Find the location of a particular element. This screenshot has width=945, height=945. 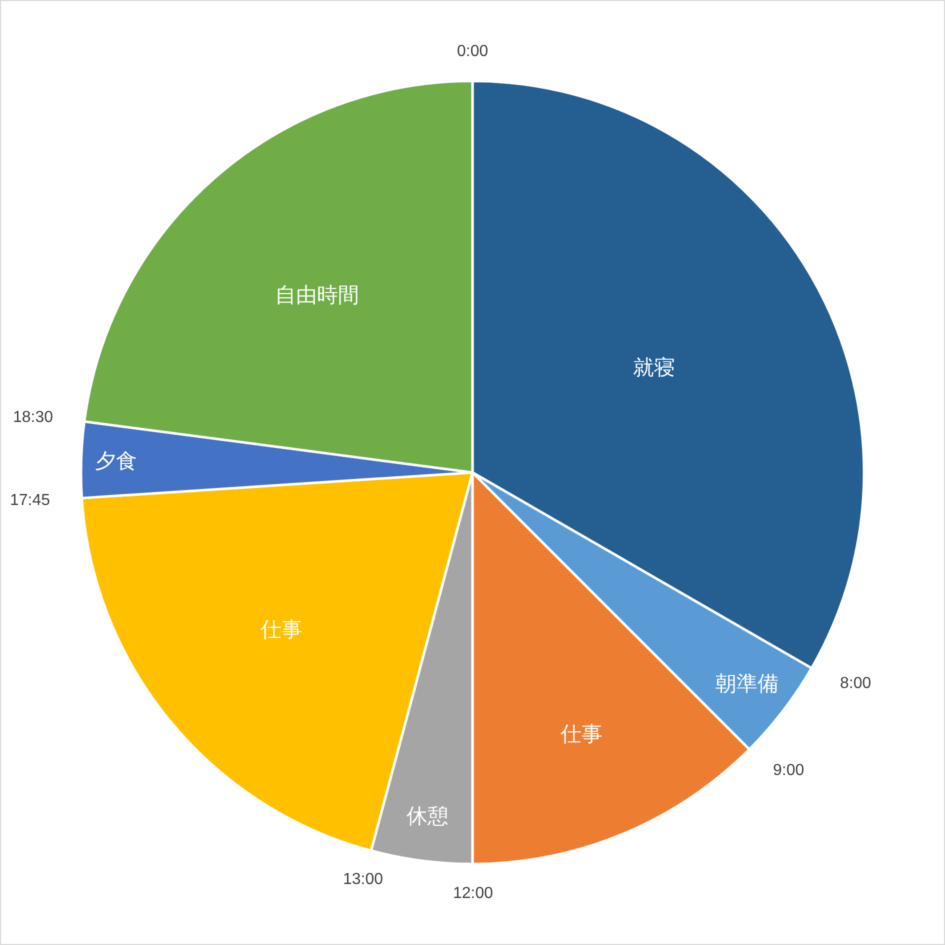

slice-label: 夕食 is located at coordinates (116, 460).